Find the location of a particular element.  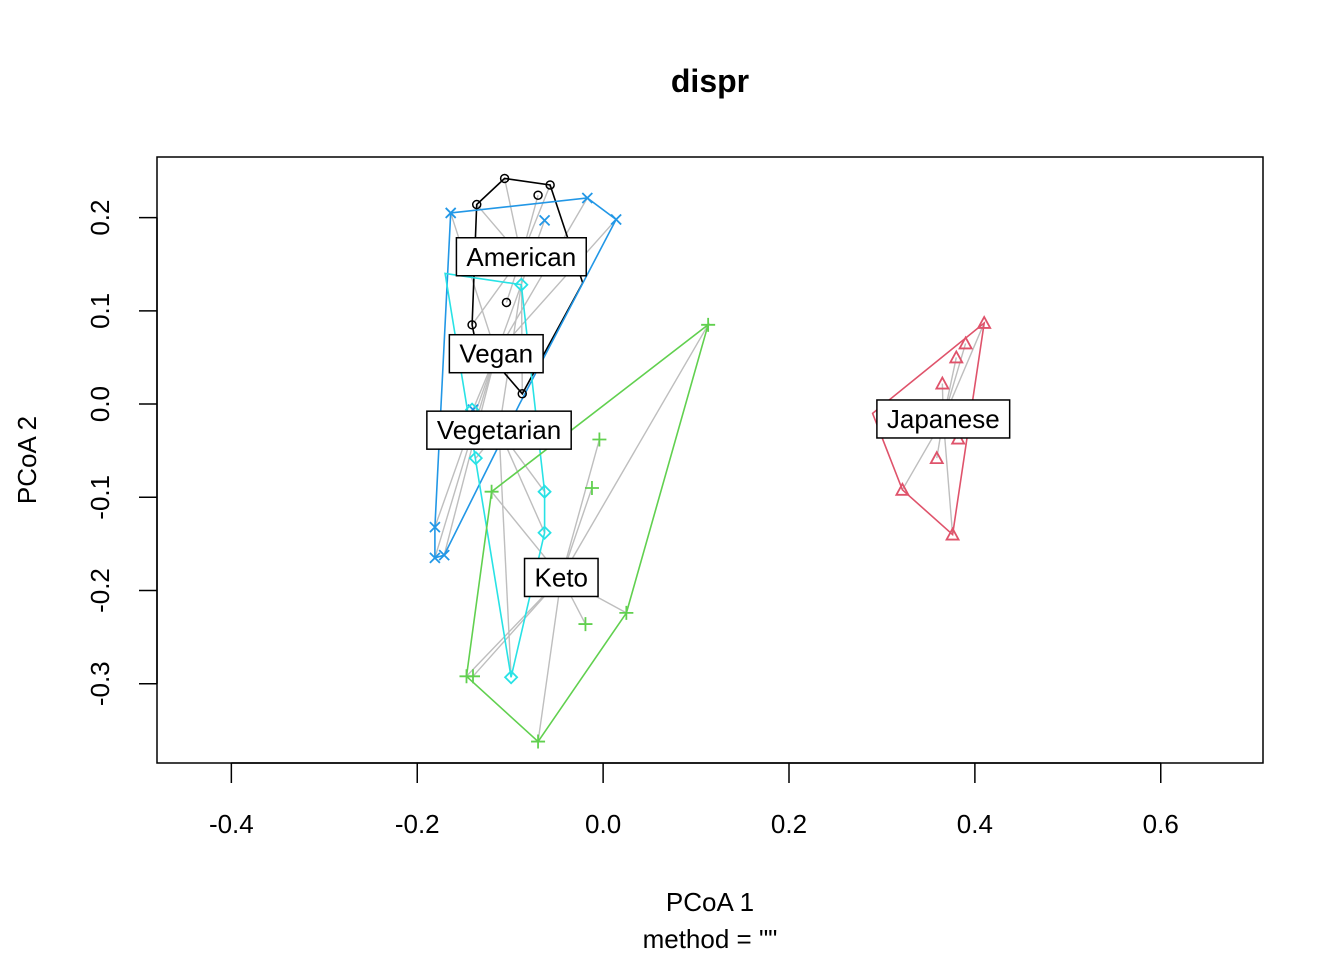

centroid-label-vegan: Vegan is located at coordinates (496, 353).